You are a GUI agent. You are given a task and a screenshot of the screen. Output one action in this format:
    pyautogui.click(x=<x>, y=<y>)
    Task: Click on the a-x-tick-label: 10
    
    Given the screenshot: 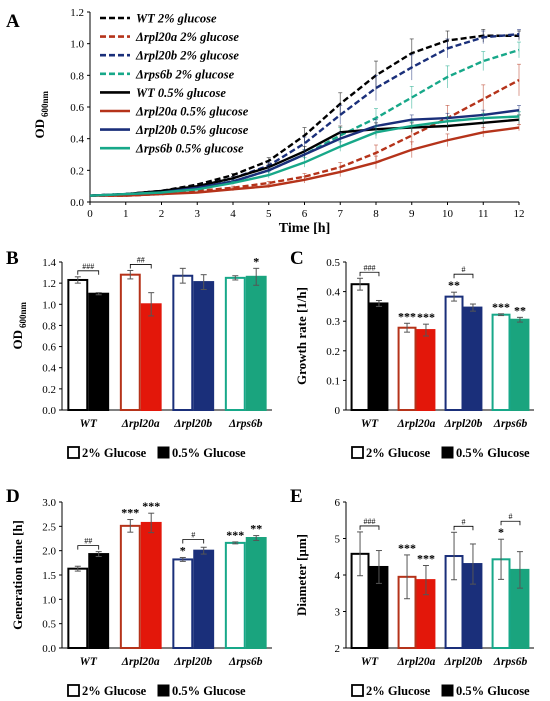 What is the action you would take?
    pyautogui.click(x=448, y=214)
    